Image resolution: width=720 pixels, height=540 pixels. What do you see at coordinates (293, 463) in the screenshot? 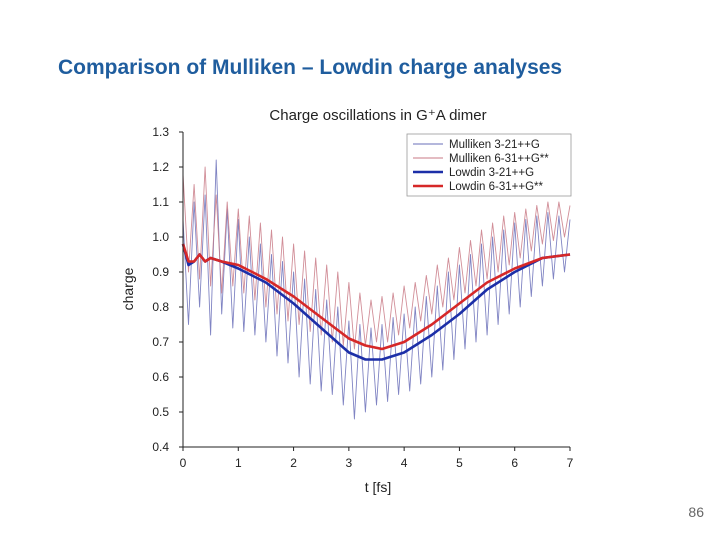
I see `x-tick-label: 2` at bounding box center [293, 463].